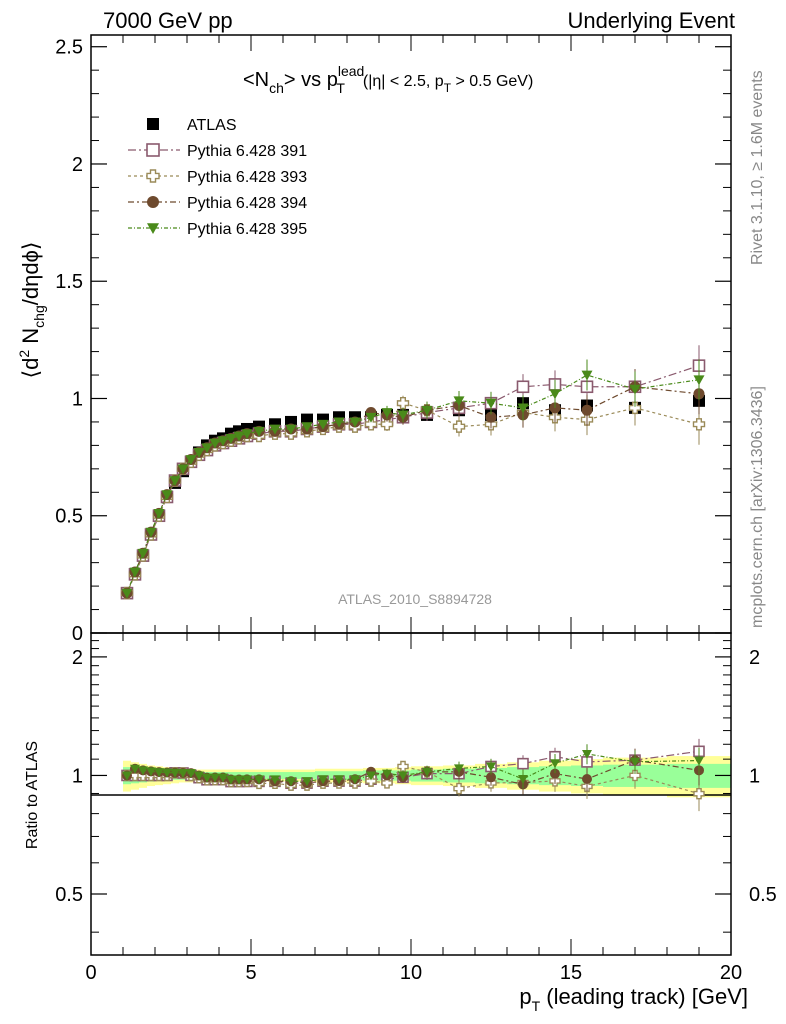 The height and width of the screenshot is (1024, 786). I want to click on x-tick-label: 10, so click(411, 973).